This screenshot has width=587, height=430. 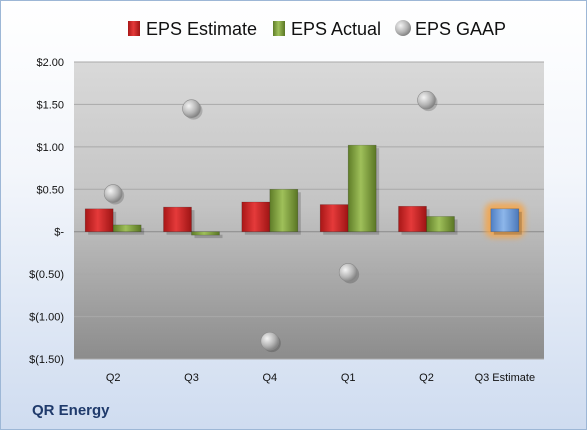 I want to click on legend-estimate-swatch, so click(x=134, y=28).